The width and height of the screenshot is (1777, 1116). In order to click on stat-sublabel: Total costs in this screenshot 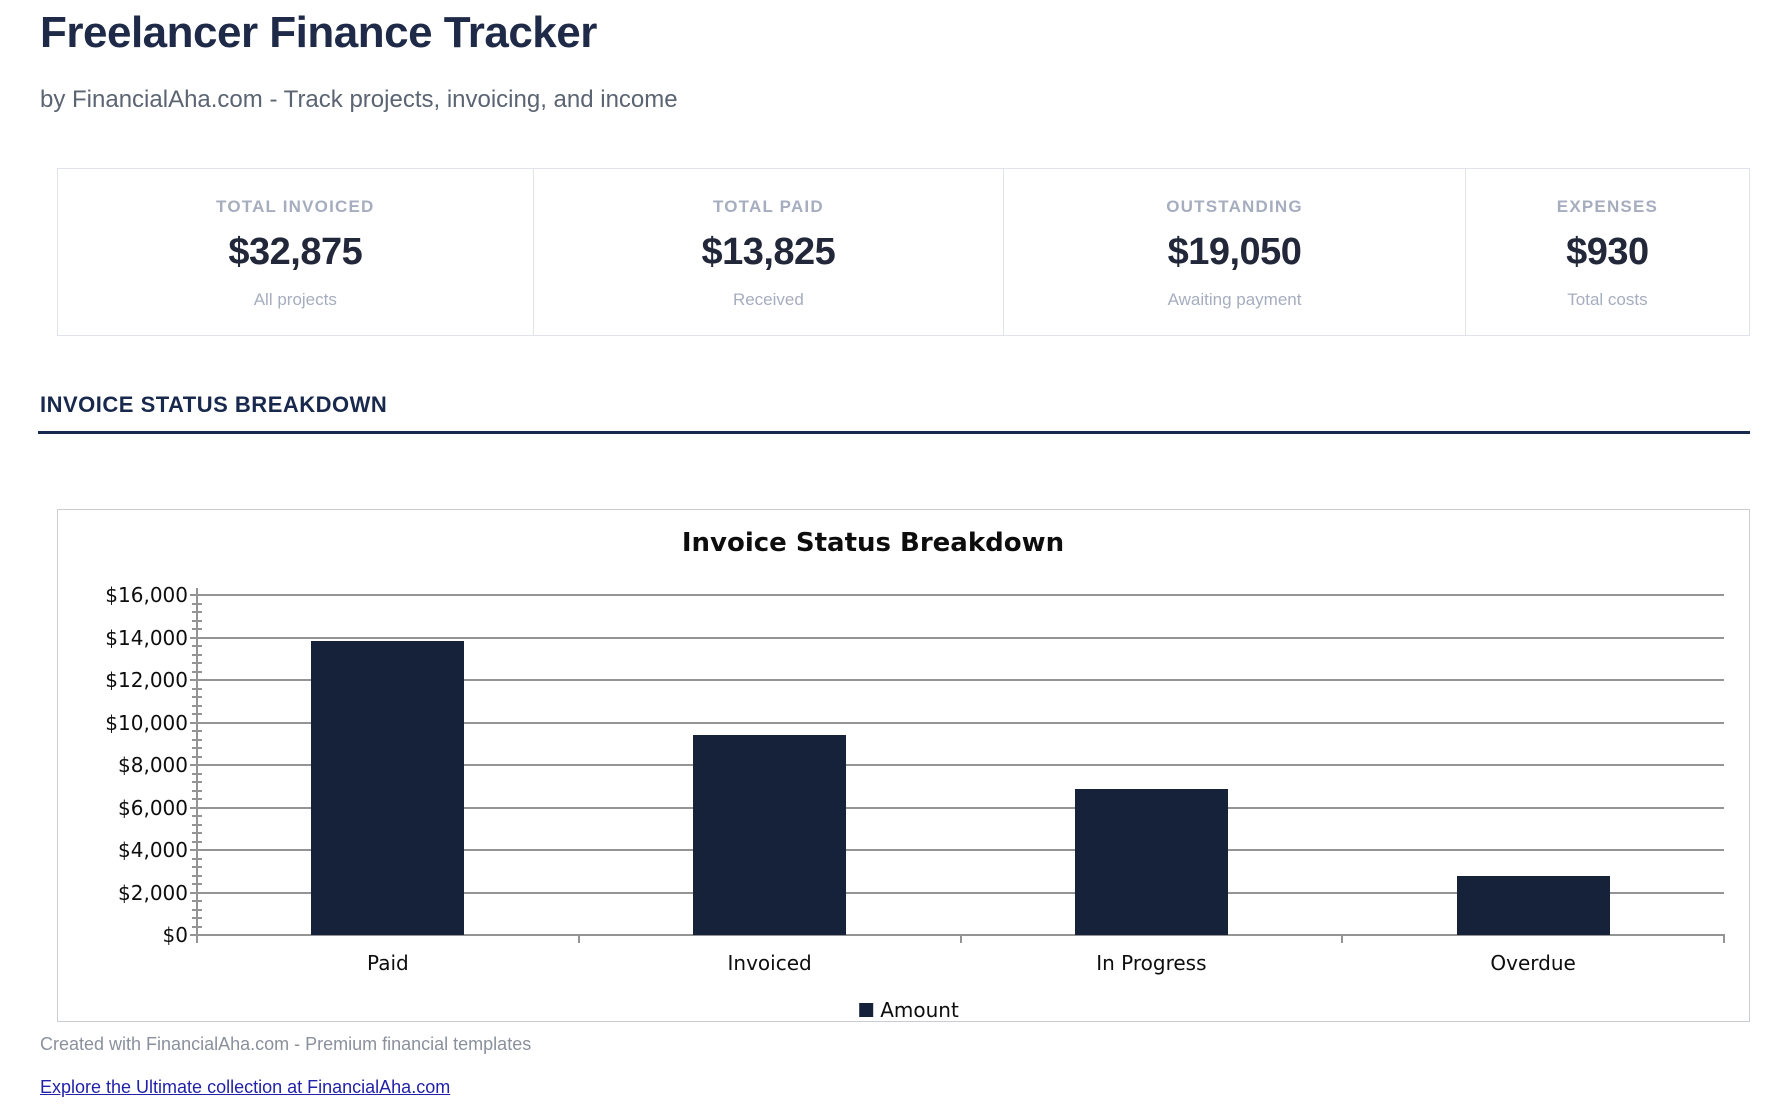, I will do `click(1607, 299)`.